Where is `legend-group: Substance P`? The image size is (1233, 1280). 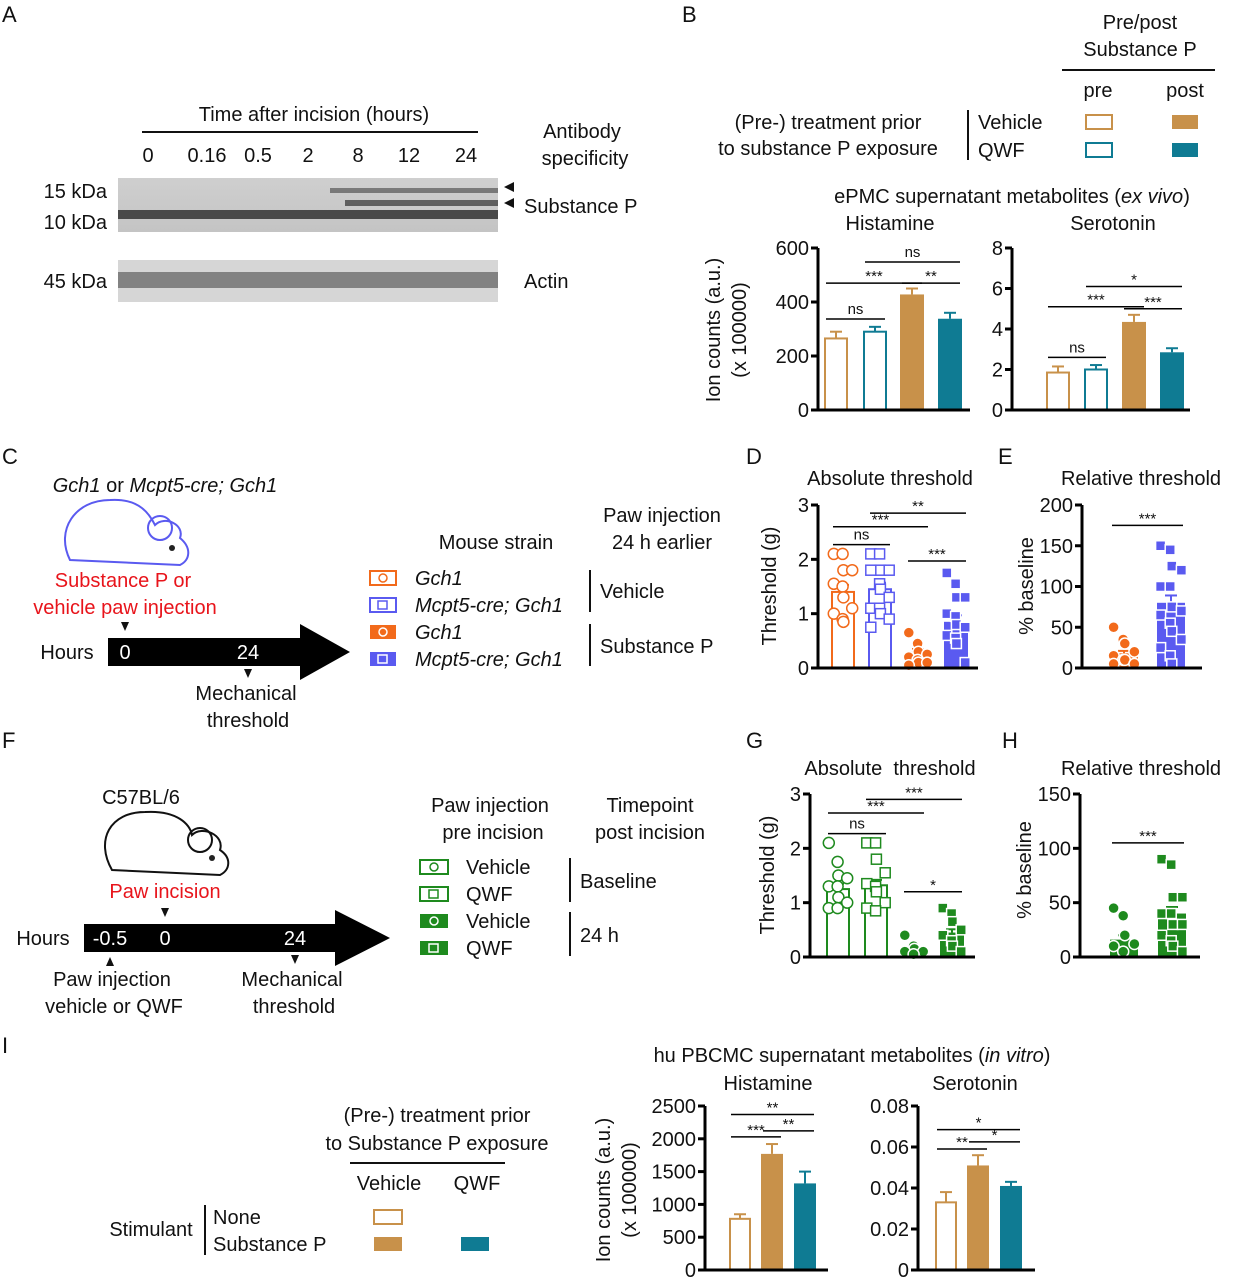 legend-group: Substance P is located at coordinates (656, 647).